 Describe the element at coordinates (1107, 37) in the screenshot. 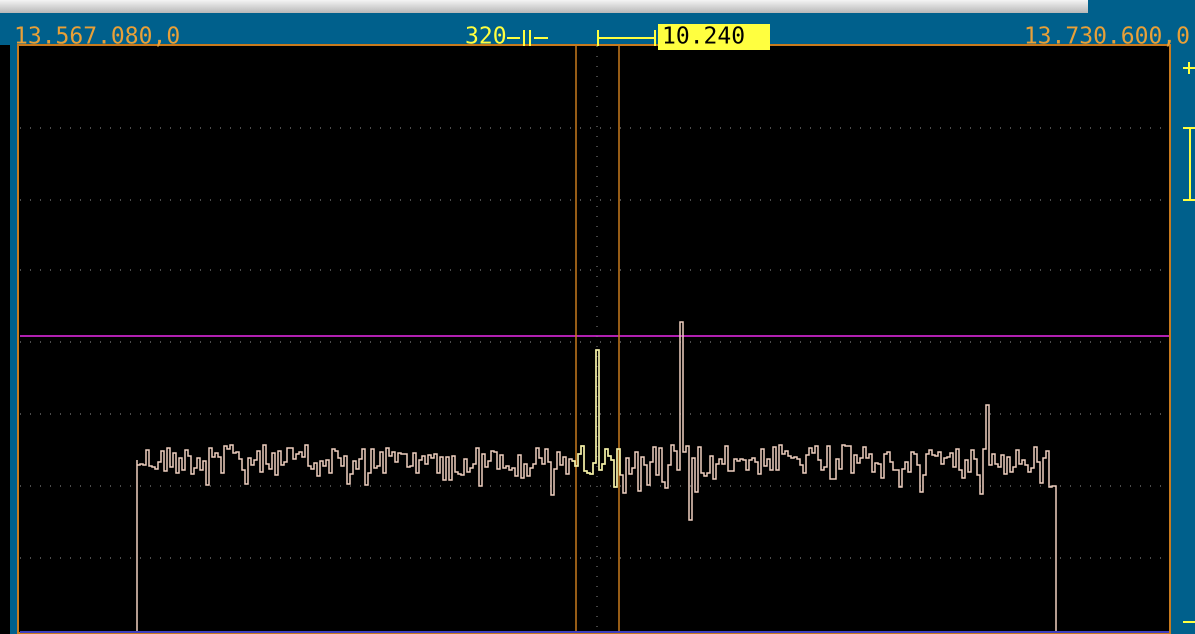

I see `end-frequency: 13.730.600,0` at that location.